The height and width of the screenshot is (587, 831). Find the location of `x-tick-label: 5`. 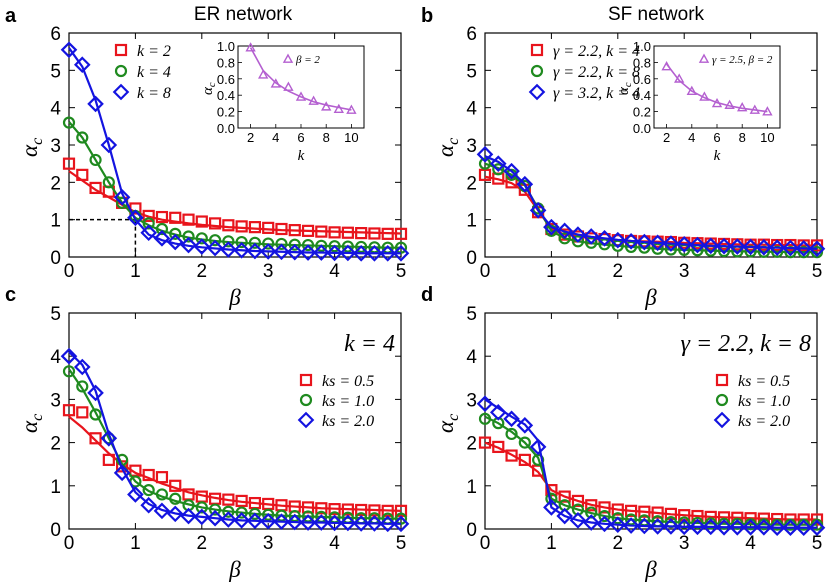

x-tick-label: 5 is located at coordinates (817, 543).